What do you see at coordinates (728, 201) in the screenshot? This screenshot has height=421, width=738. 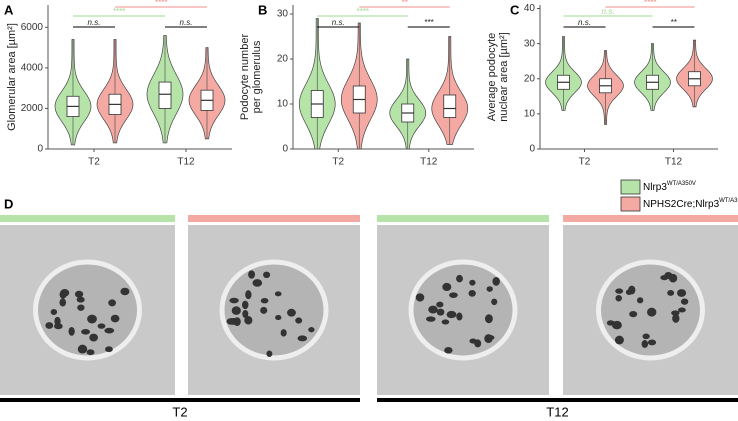 I see `legend-sup: WT/A350V` at bounding box center [728, 201].